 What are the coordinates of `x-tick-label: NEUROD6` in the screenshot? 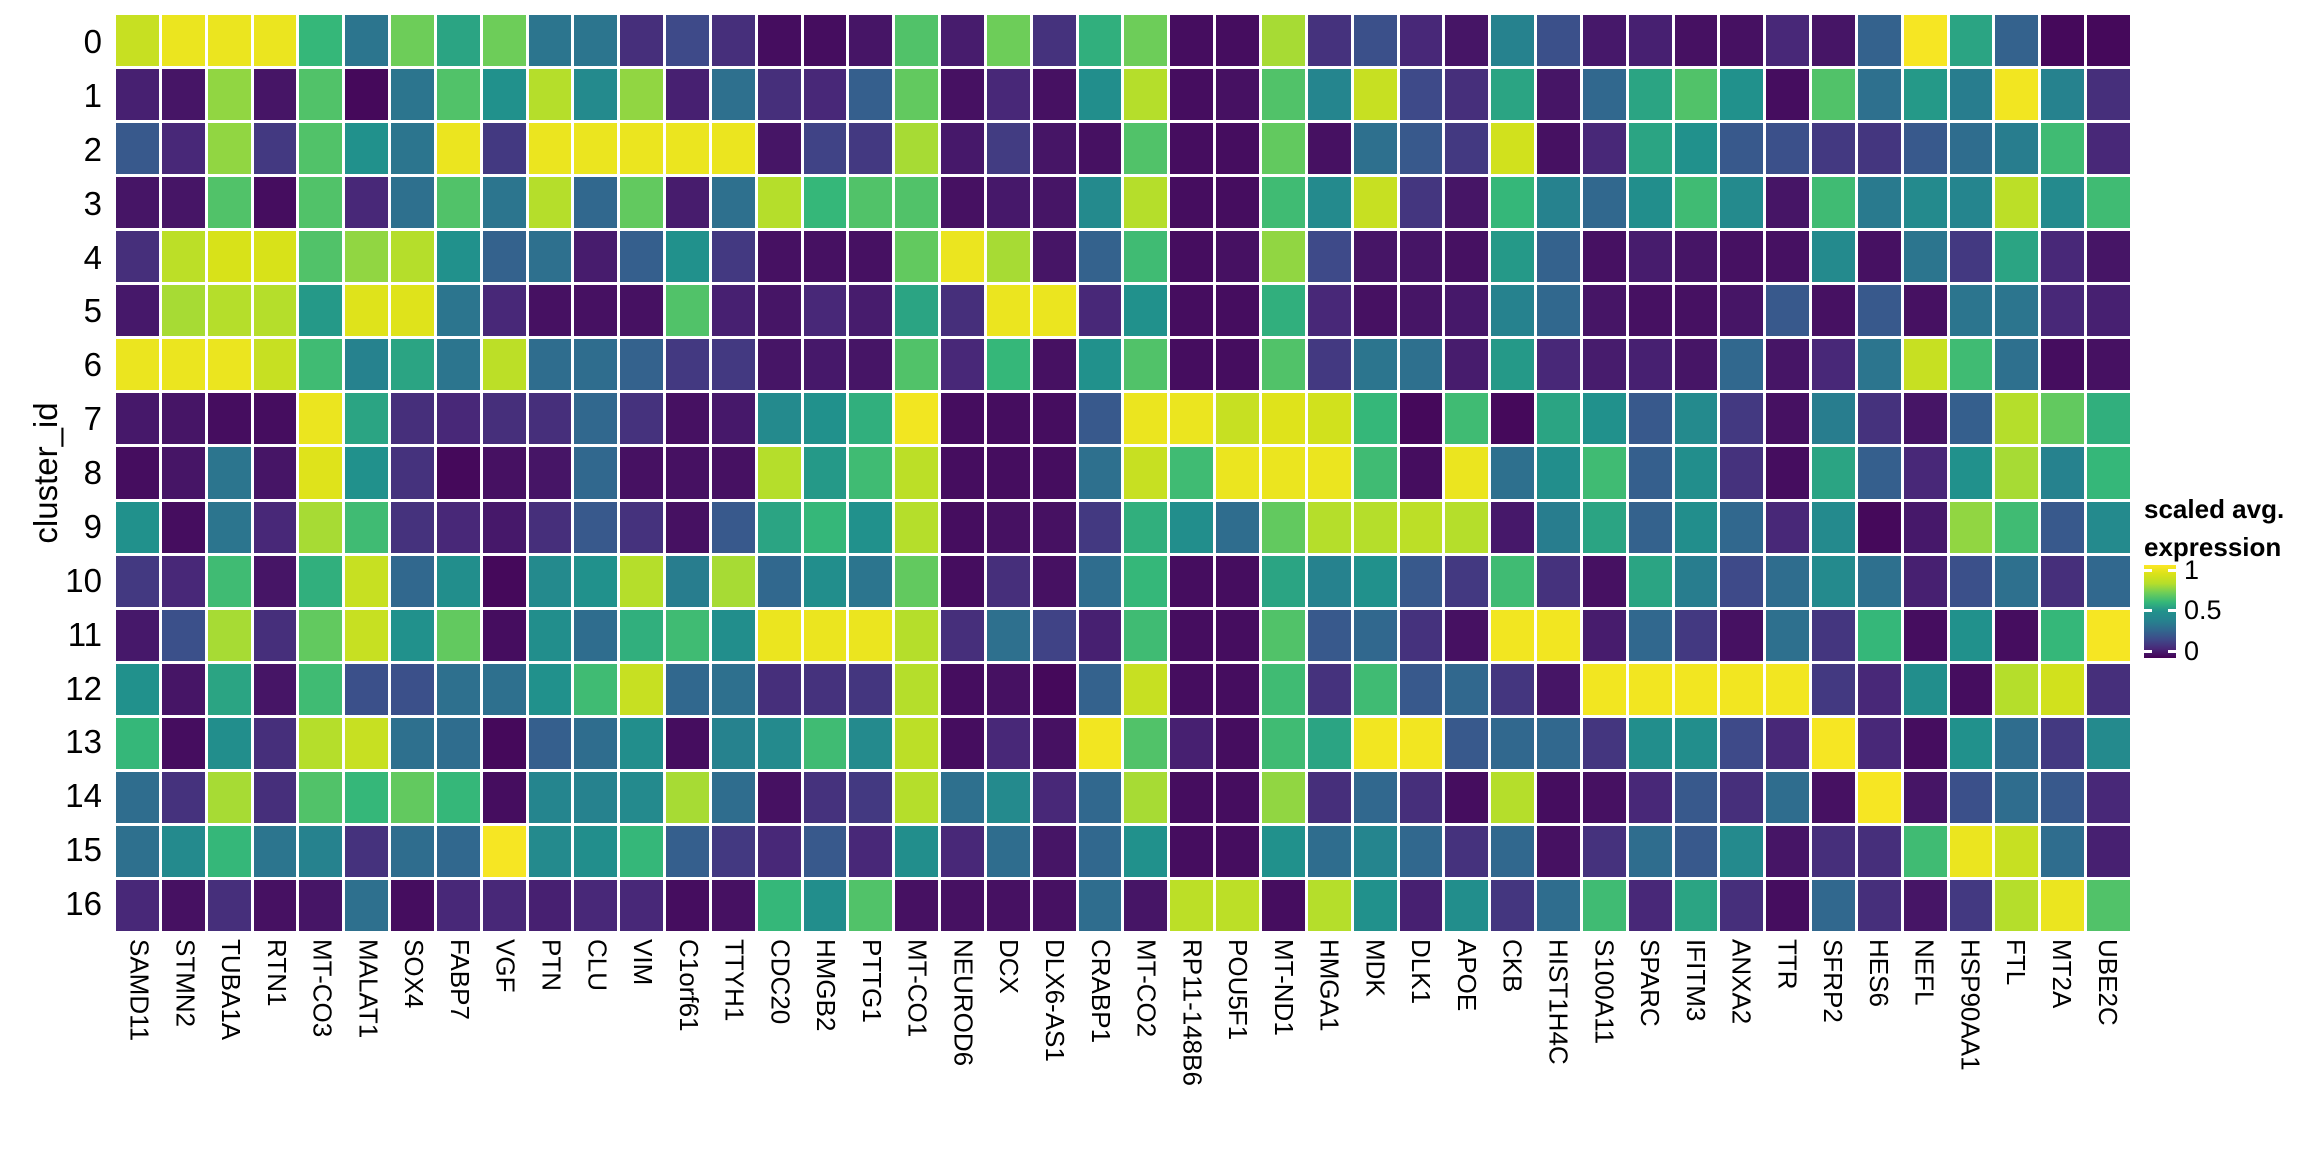 It's located at (963, 1003).